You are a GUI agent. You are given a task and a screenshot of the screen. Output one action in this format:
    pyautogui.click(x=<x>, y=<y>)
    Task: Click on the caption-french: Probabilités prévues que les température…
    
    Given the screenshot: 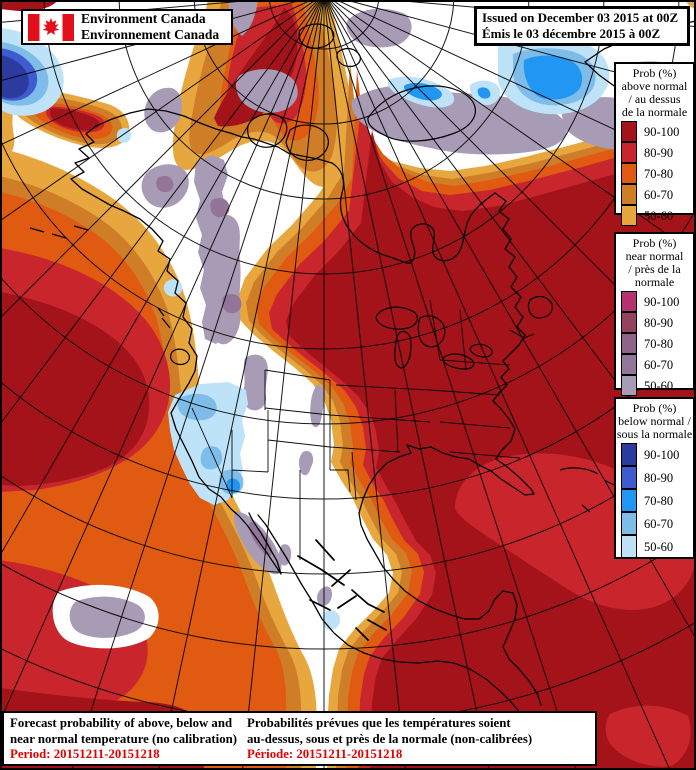 What is the action you would take?
    pyautogui.click(x=388, y=738)
    